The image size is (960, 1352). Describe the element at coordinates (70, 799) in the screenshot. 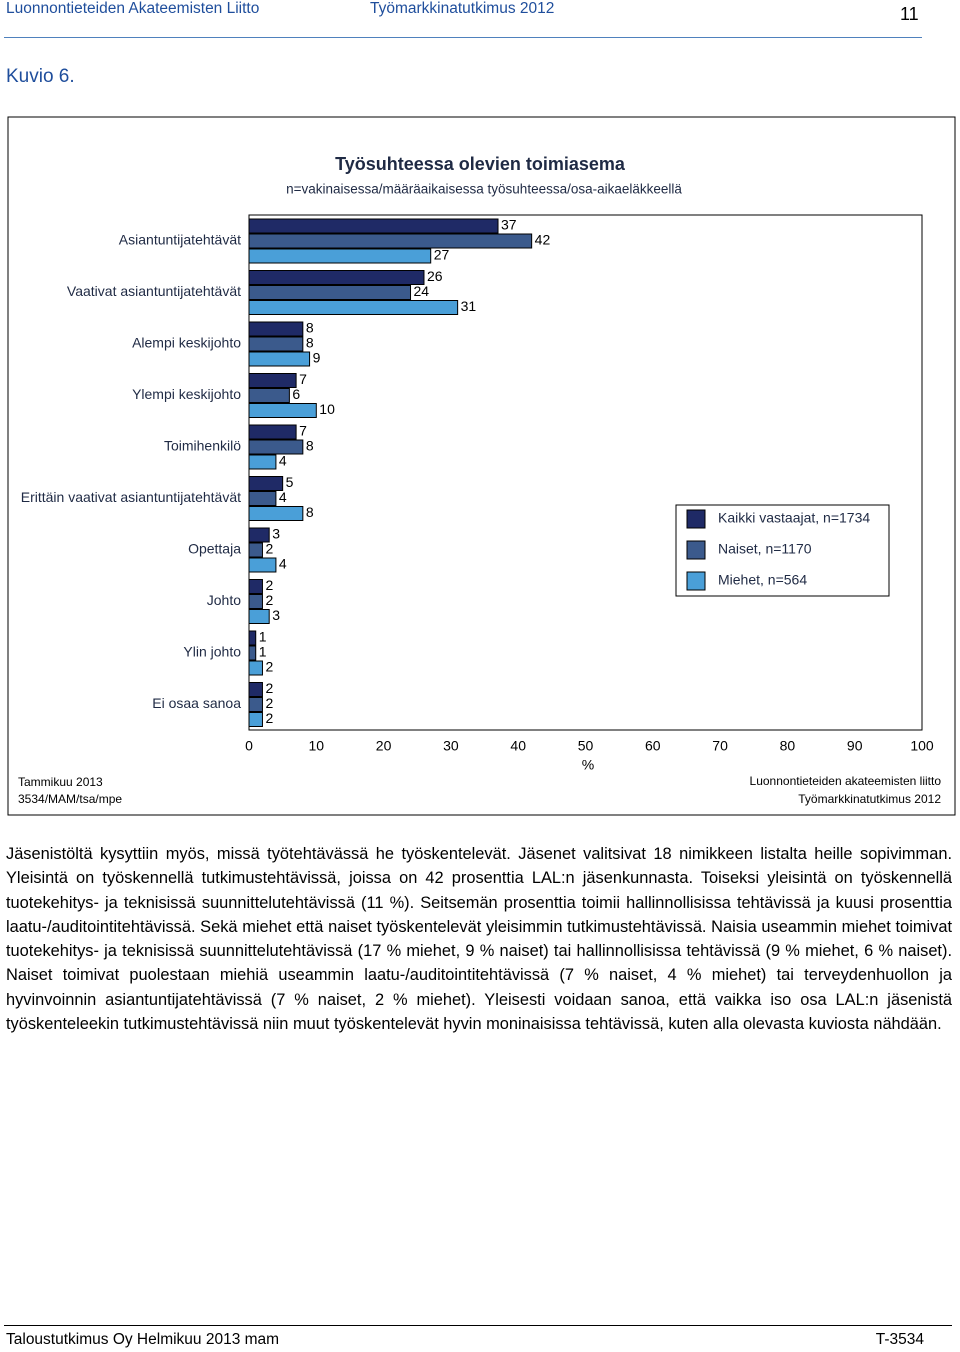

I see `note-left: 3534/MAM/tsa/mpe` at that location.